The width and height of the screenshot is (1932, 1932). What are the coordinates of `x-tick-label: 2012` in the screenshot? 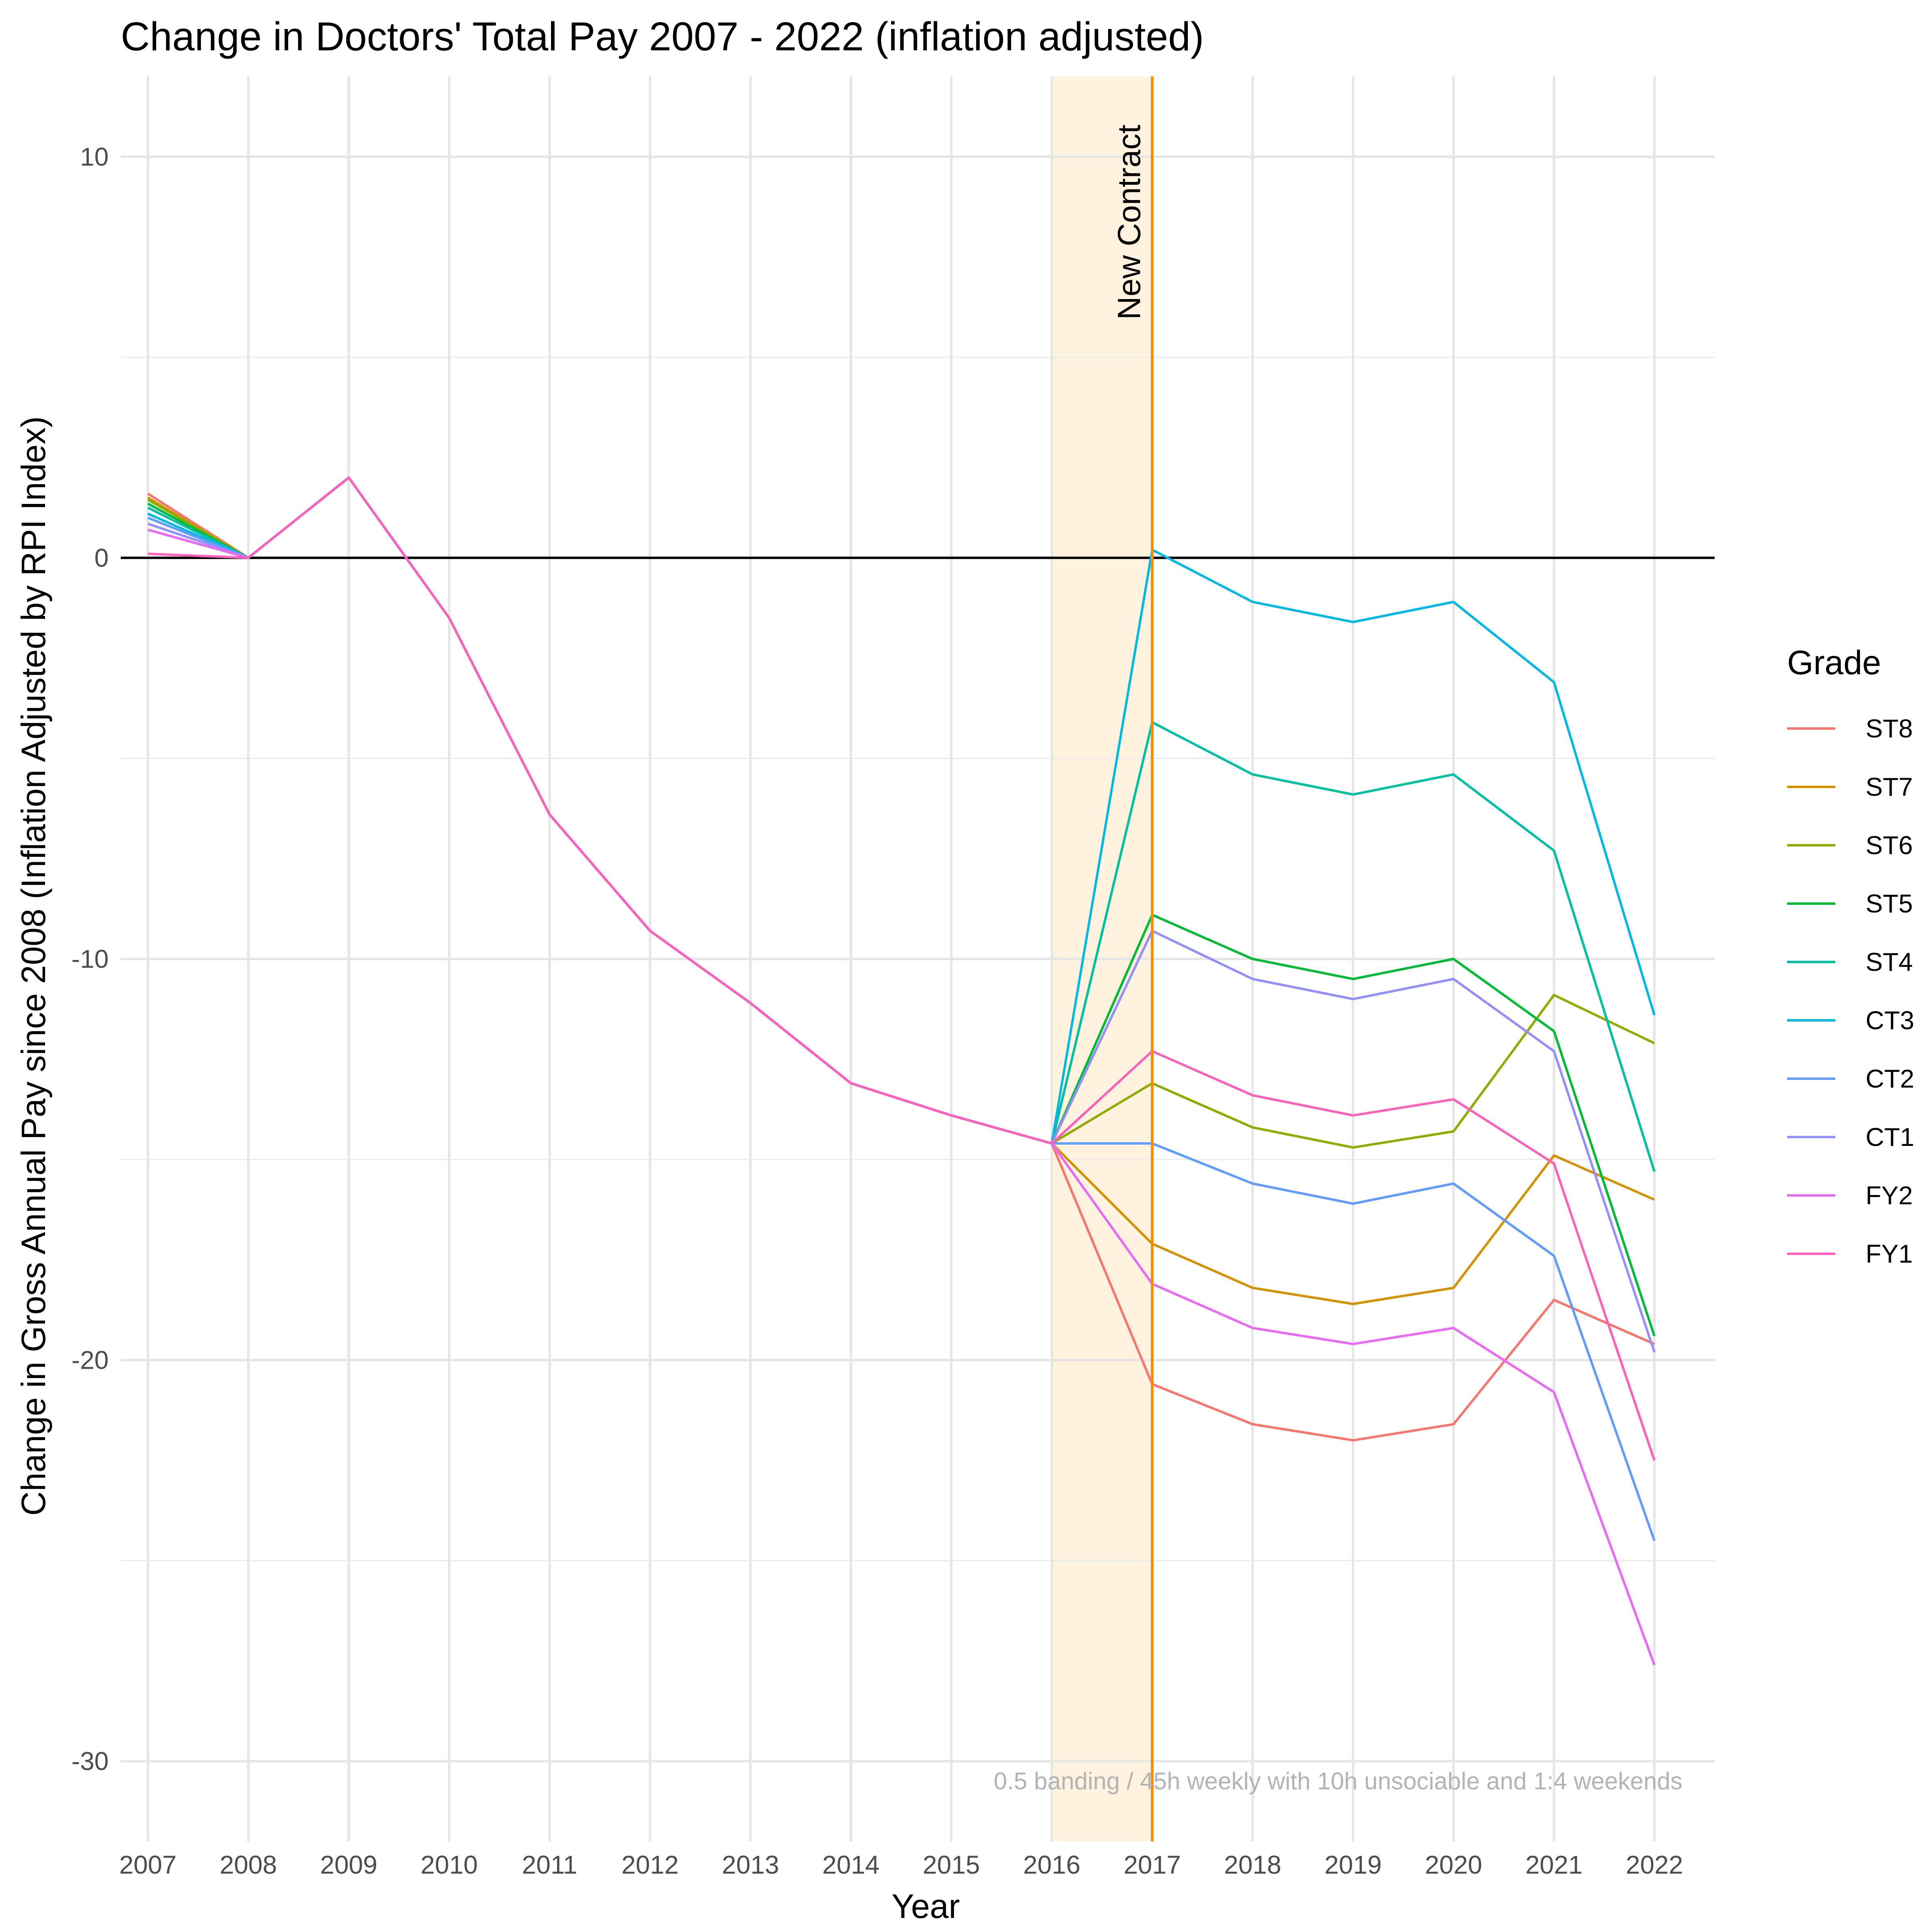 It's located at (650, 1864).